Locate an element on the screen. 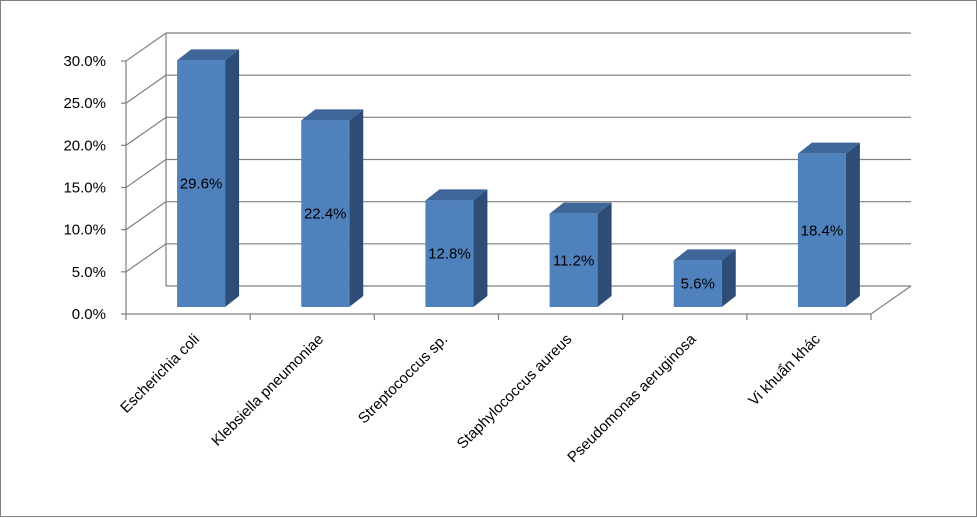 The width and height of the screenshot is (977, 518). category-label: Vi khuẩn khác is located at coordinates (784, 369).